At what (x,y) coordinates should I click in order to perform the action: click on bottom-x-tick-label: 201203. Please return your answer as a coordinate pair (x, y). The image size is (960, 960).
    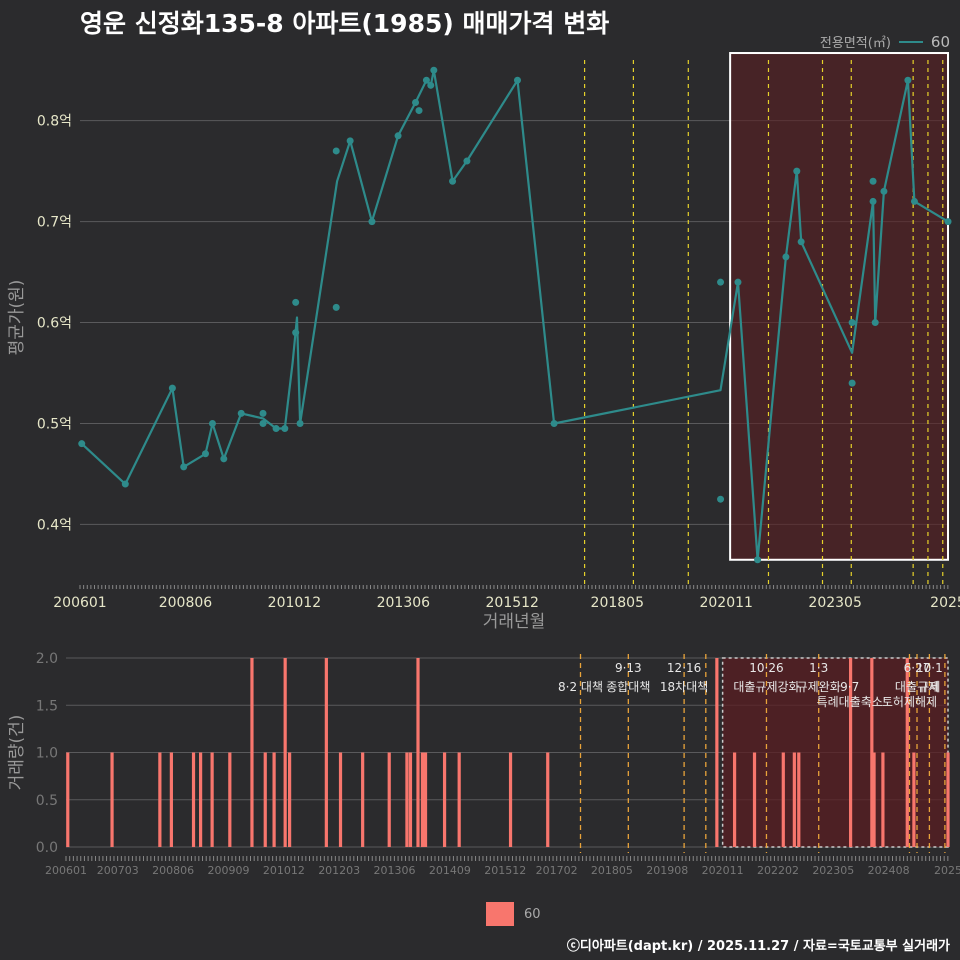
    Looking at the image, I should click on (339, 870).